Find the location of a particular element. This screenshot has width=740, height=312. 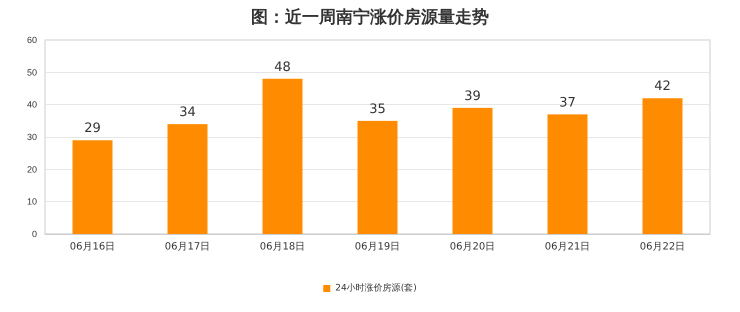

x-tick-label: 06月16日 is located at coordinates (93, 247).